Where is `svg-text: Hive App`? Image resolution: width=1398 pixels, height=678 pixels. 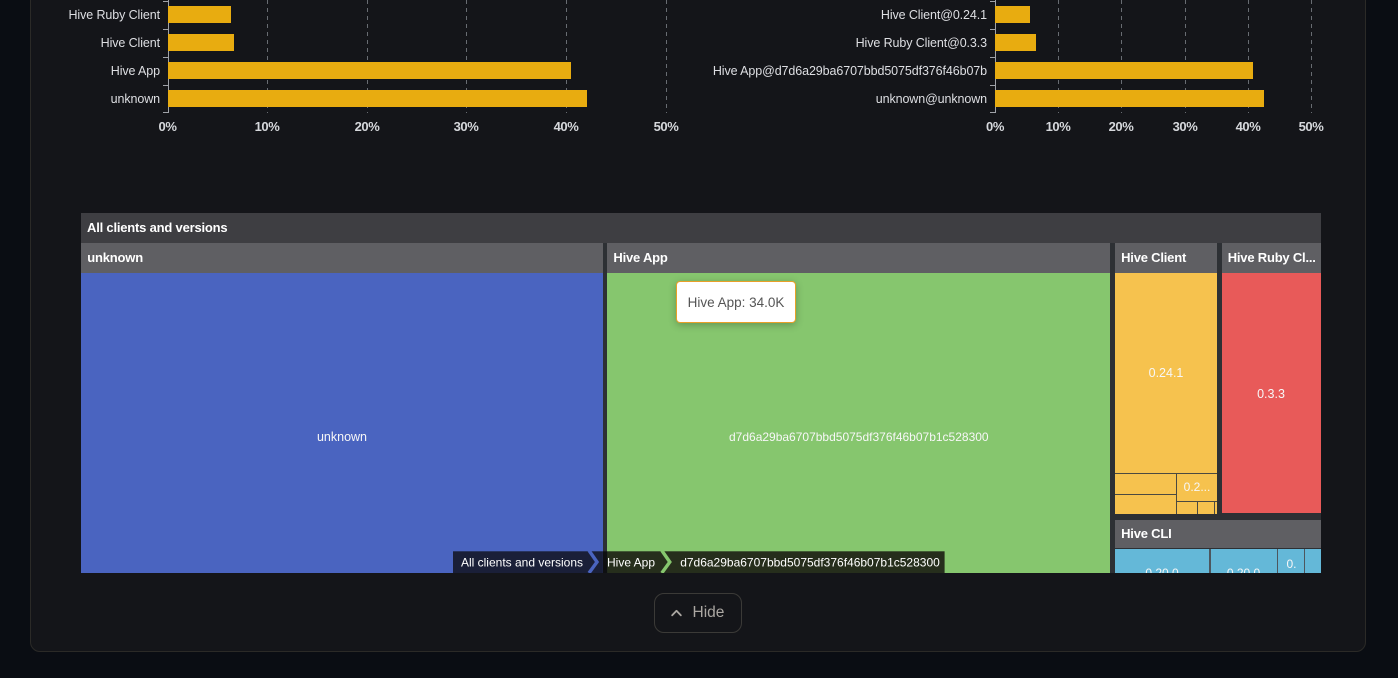
svg-text: Hive App is located at coordinates (631, 562).